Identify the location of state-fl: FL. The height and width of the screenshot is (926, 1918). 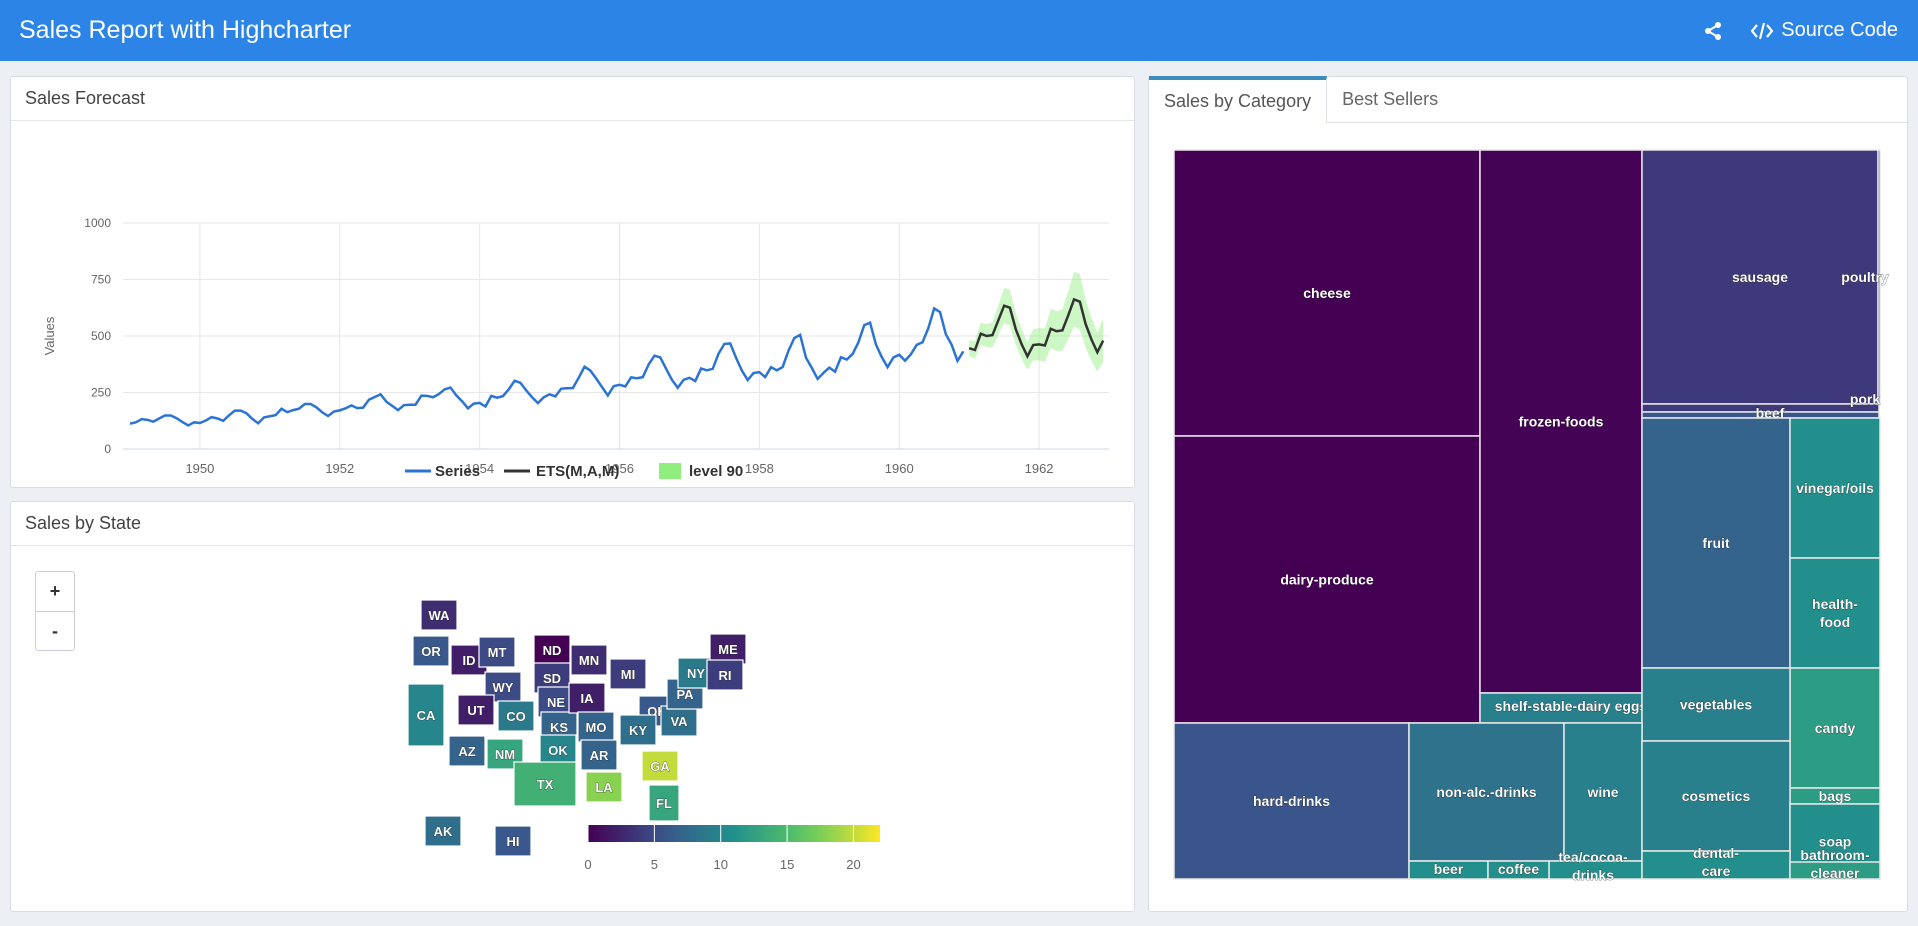
(664, 803).